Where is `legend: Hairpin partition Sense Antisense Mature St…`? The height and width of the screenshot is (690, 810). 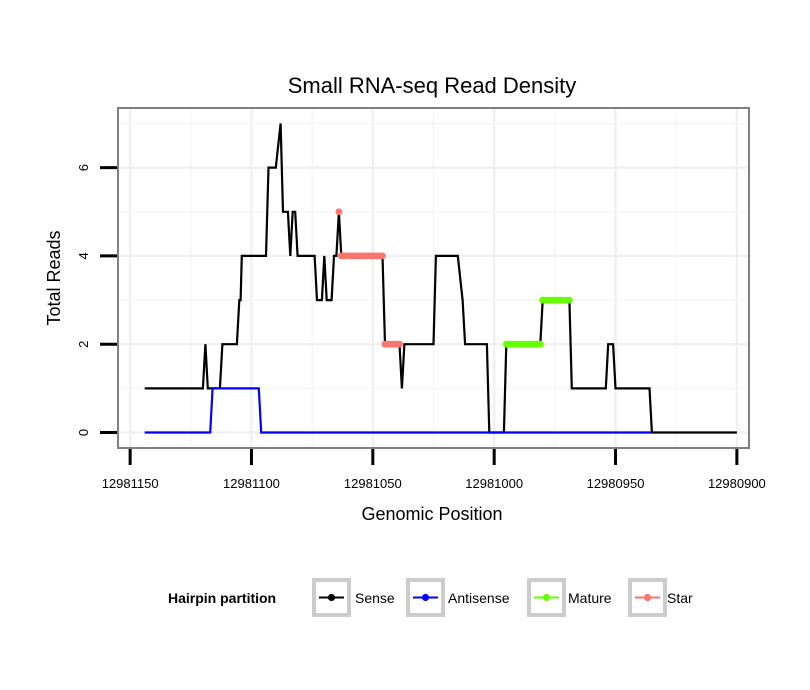
legend: Hairpin partition Sense Antisense Mature St… is located at coordinates (430, 597).